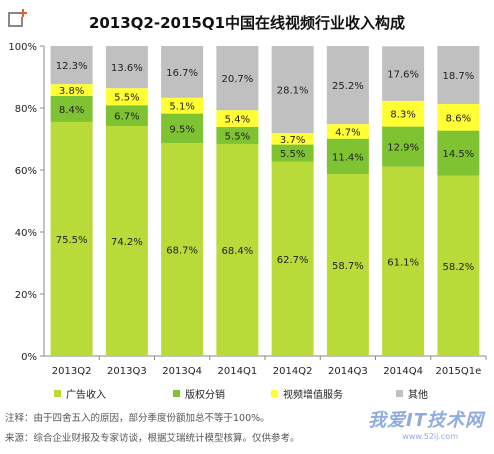 Image resolution: width=494 pixels, height=454 pixels. I want to click on legend-item-other: 其他, so click(412, 393).